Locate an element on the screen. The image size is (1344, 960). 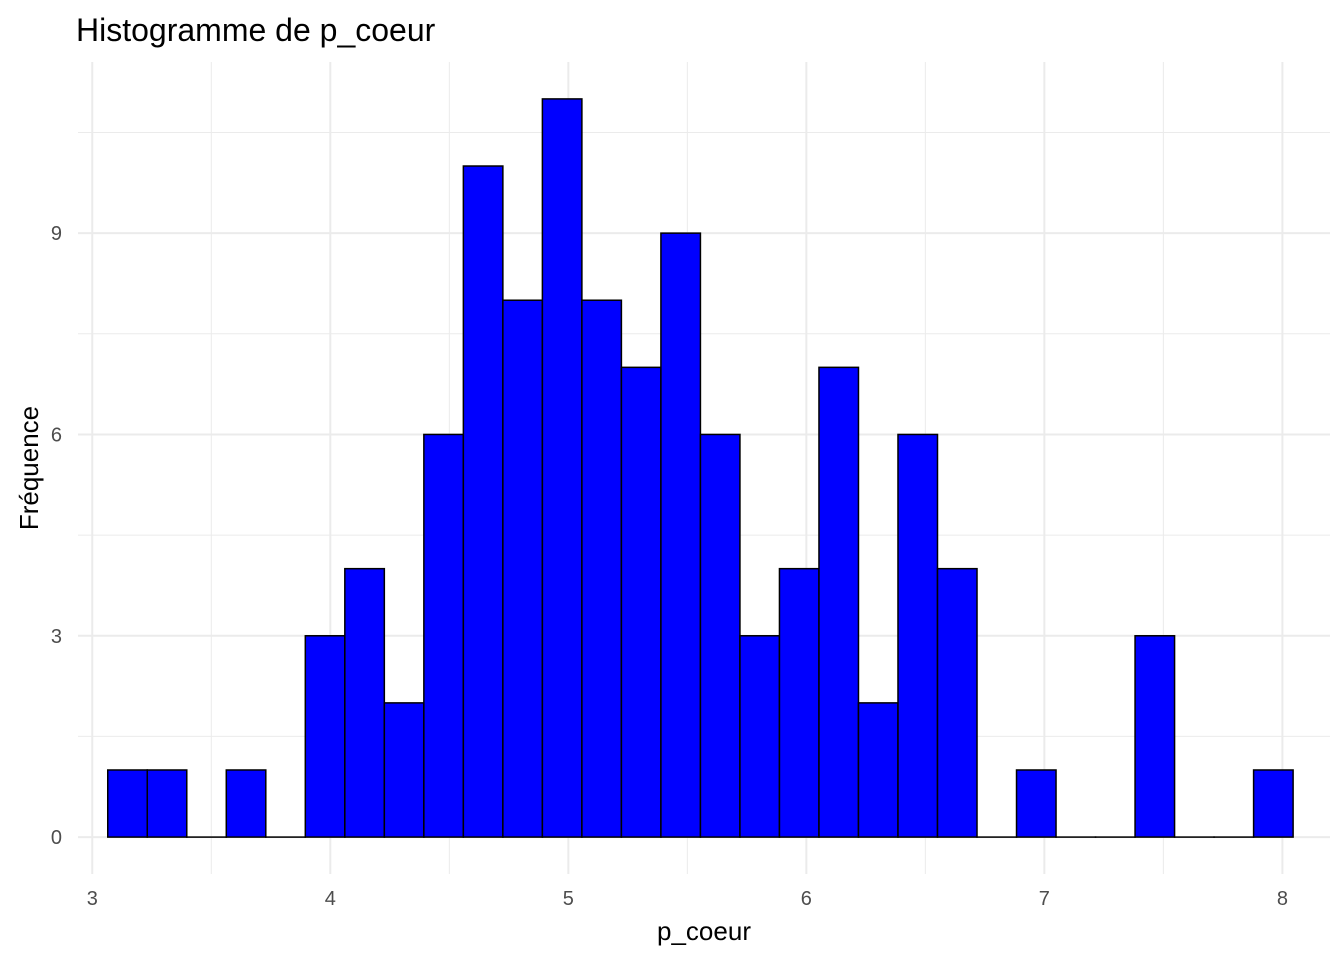
x-tick-label: 5 is located at coordinates (568, 899).